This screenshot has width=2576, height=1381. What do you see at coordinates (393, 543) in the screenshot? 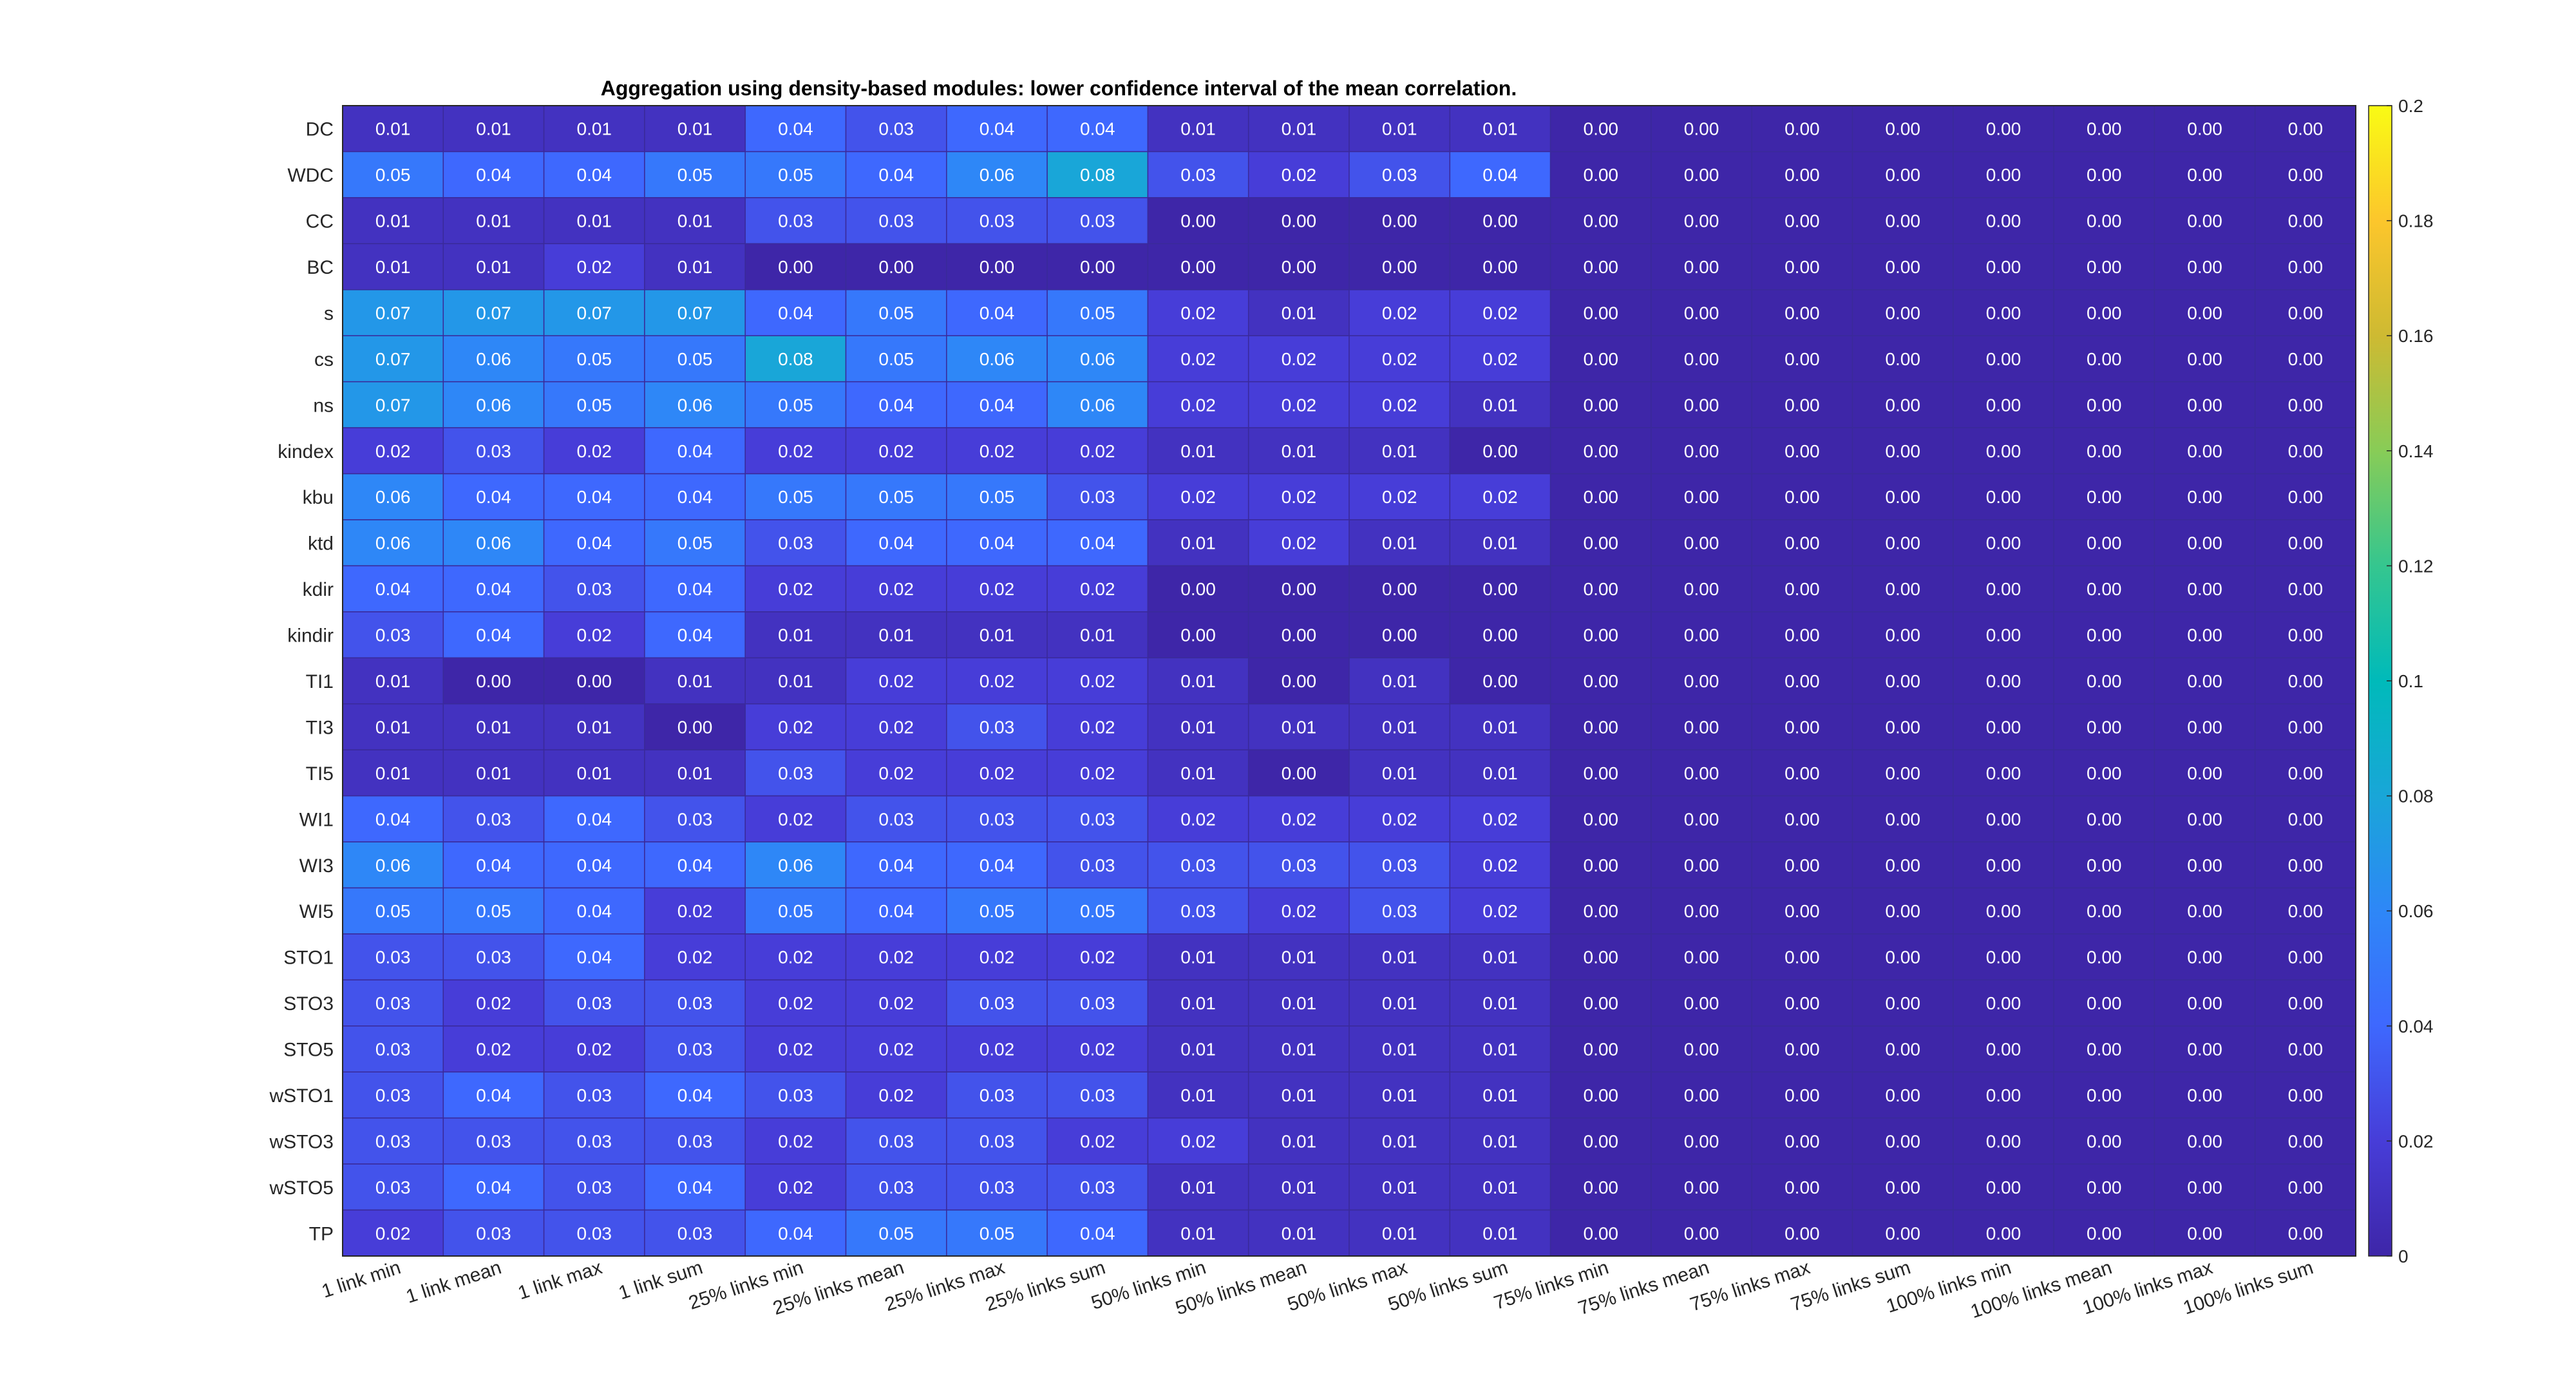
I see `cell-value-label: 0.06` at bounding box center [393, 543].